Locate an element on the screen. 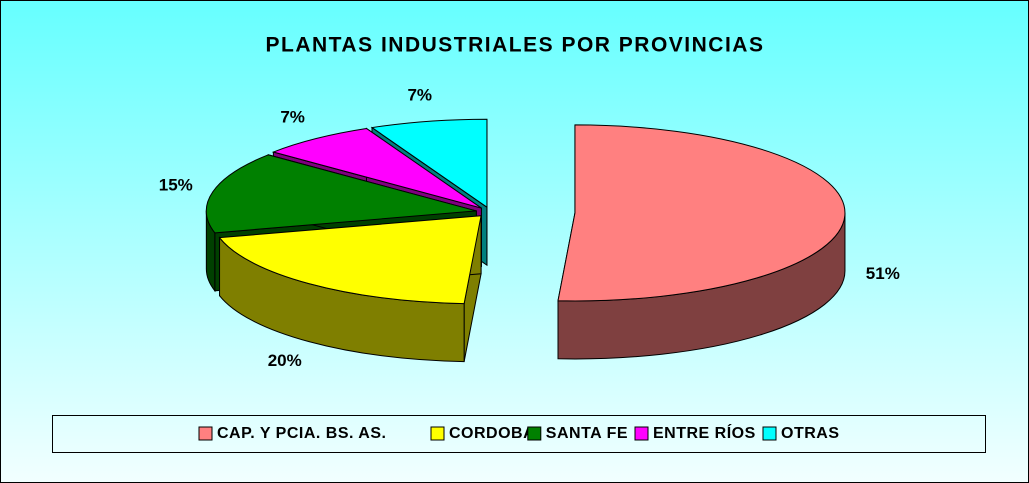 This screenshot has width=1029, height=483. data-label: 15% is located at coordinates (176, 185).